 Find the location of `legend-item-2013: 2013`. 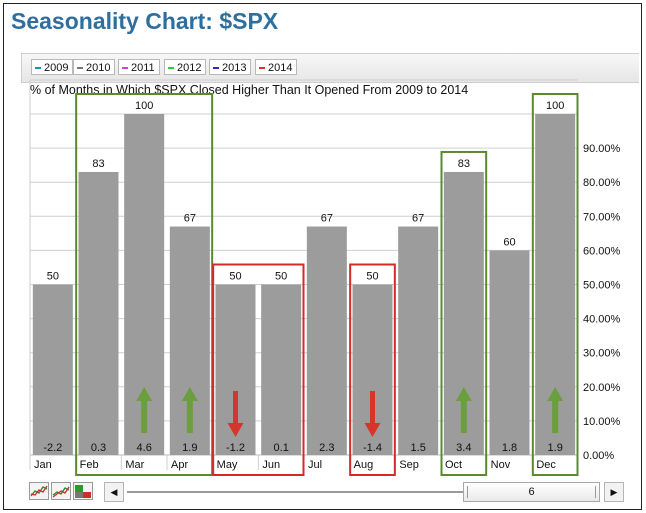

legend-item-2013: 2013 is located at coordinates (230, 67).